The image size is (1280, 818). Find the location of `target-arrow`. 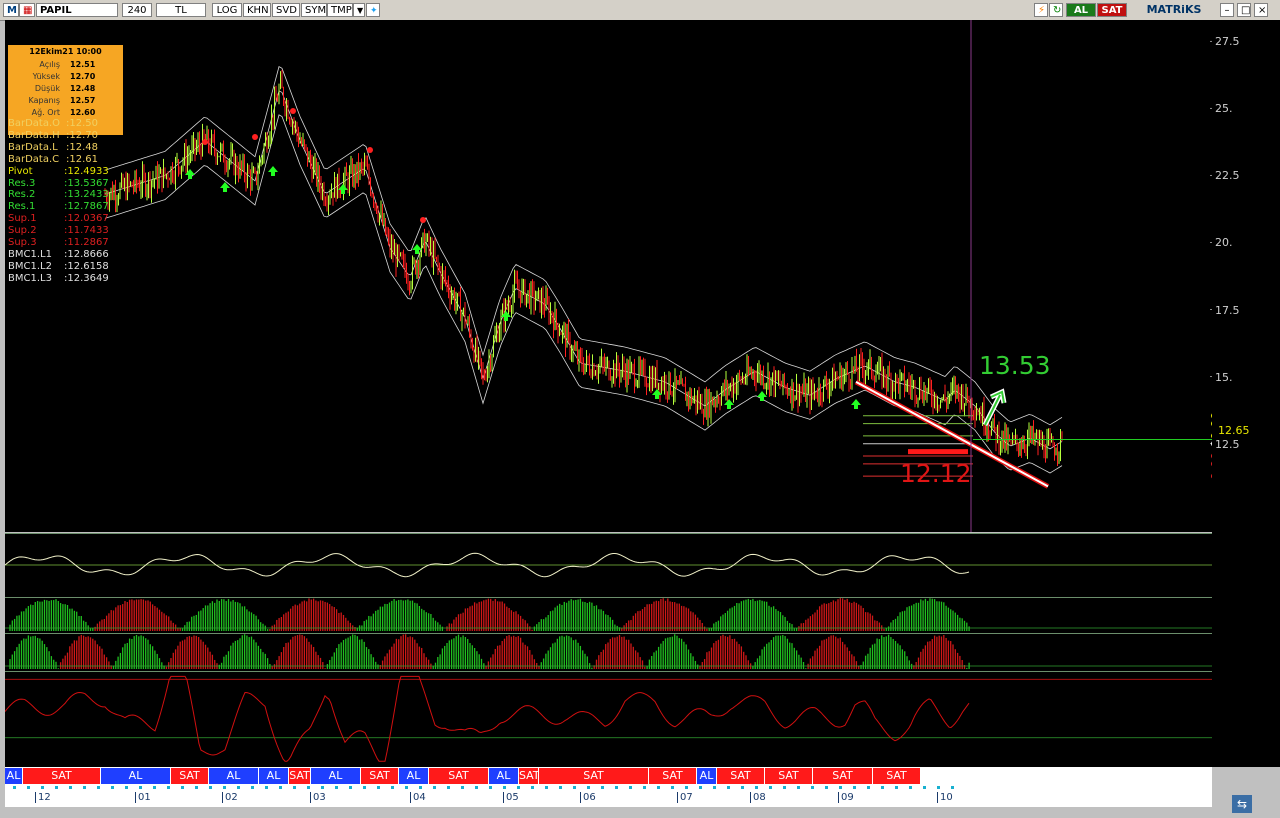

target-arrow is located at coordinates (994, 408).